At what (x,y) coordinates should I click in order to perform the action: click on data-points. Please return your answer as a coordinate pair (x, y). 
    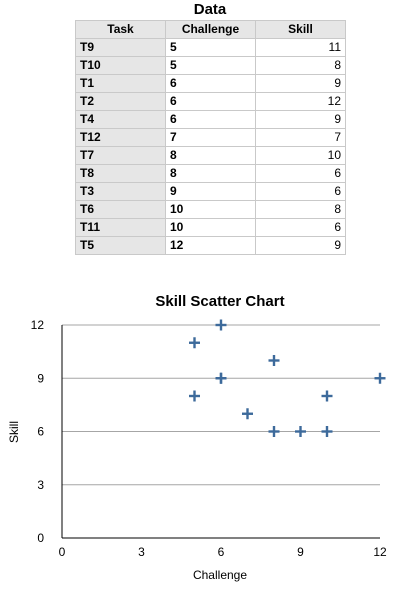
    Looking at the image, I should click on (287, 378).